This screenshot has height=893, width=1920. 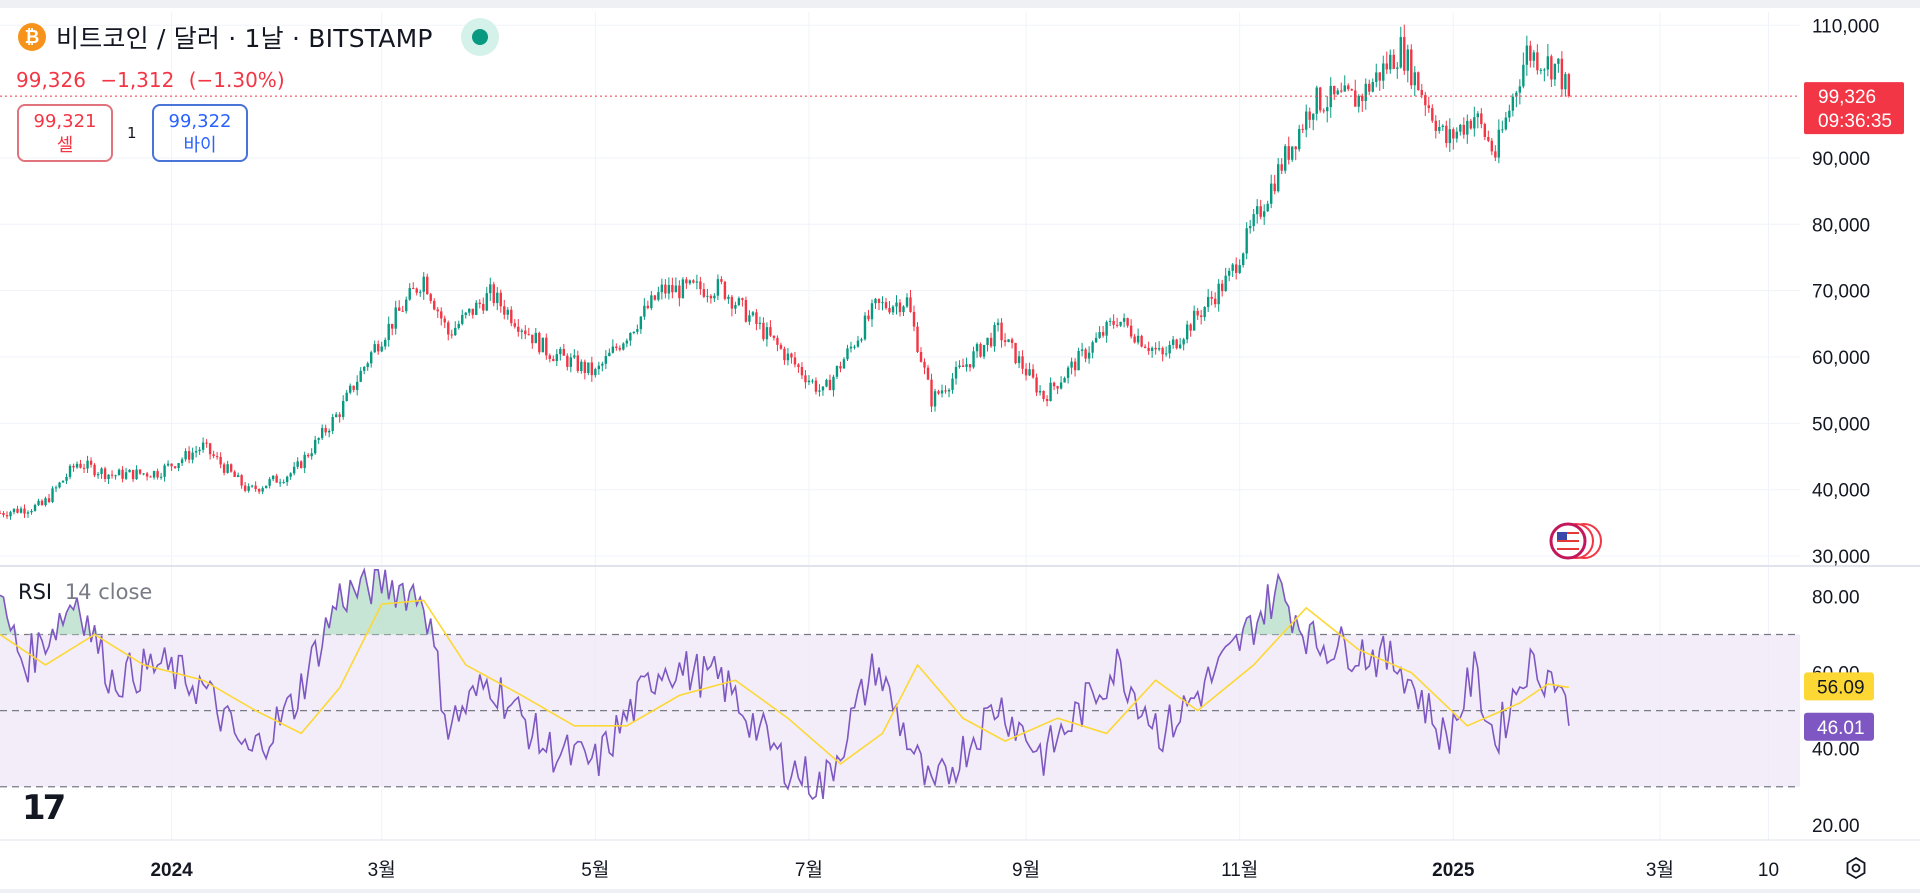 What do you see at coordinates (1841, 225) in the screenshot?
I see `price-axis-label: 80,000` at bounding box center [1841, 225].